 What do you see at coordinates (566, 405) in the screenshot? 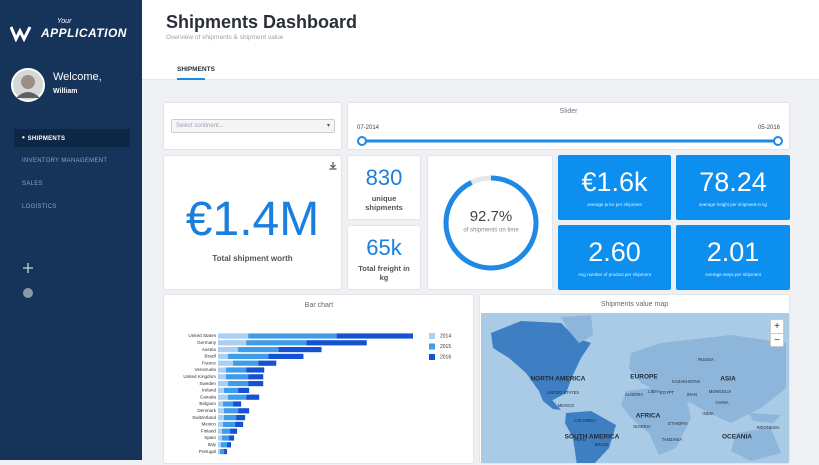
I see `map-label: MEXICO` at bounding box center [566, 405].